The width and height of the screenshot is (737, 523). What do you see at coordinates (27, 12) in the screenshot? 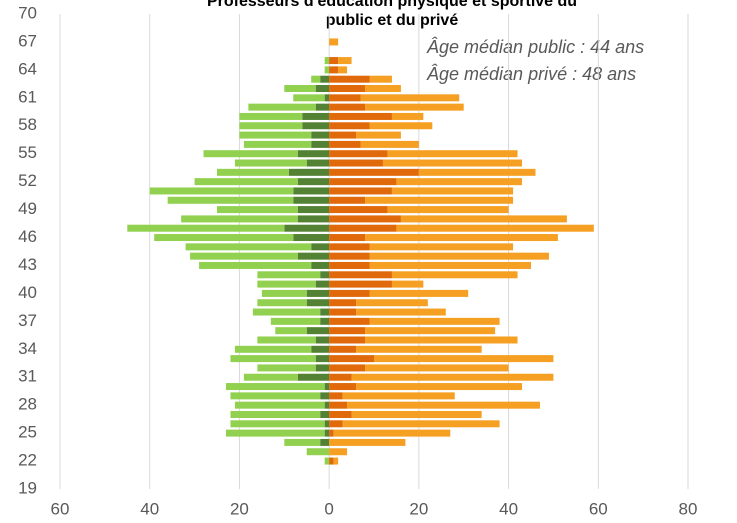
I see `y-tick-label: 70` at bounding box center [27, 12].